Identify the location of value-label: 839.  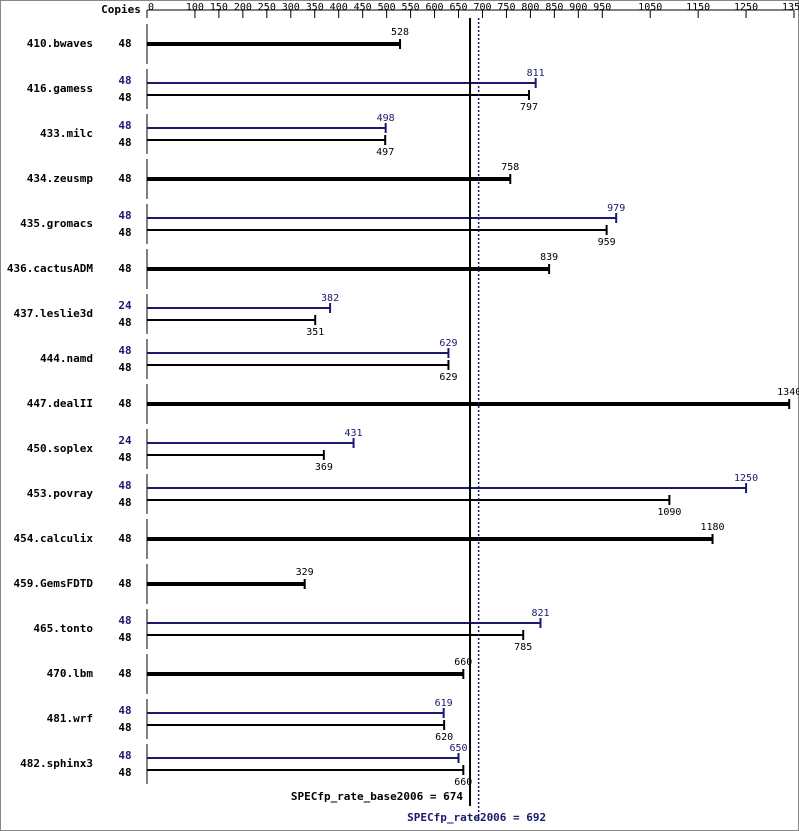
(549, 257).